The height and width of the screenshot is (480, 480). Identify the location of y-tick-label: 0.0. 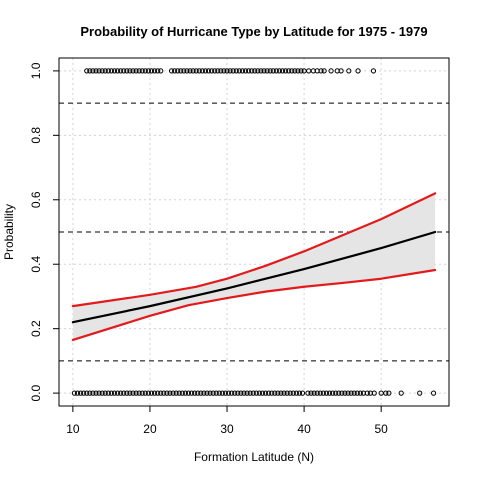
(36, 392).